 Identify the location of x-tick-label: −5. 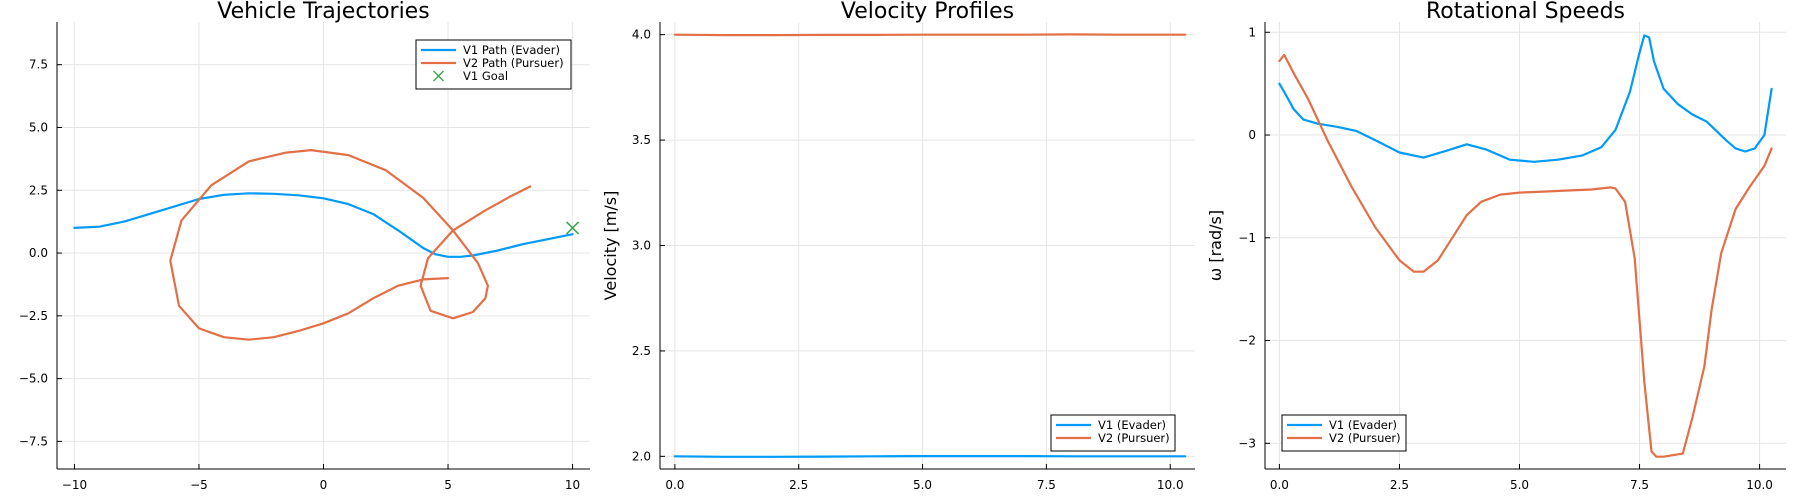
(199, 485).